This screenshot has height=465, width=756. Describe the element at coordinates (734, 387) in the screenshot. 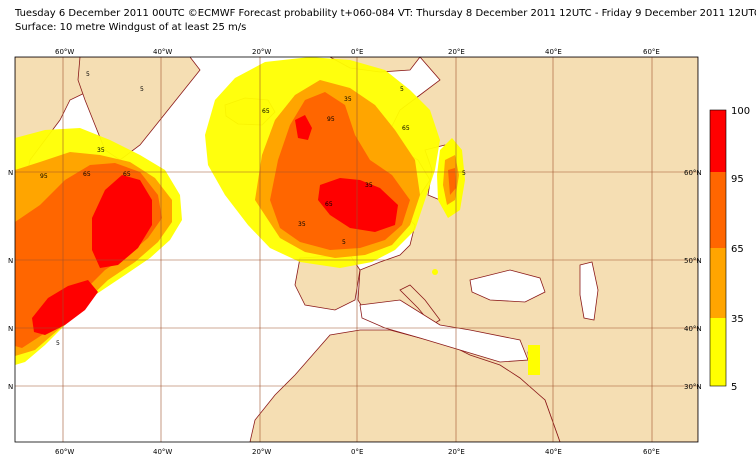

I see `legend-label: 5` at that location.